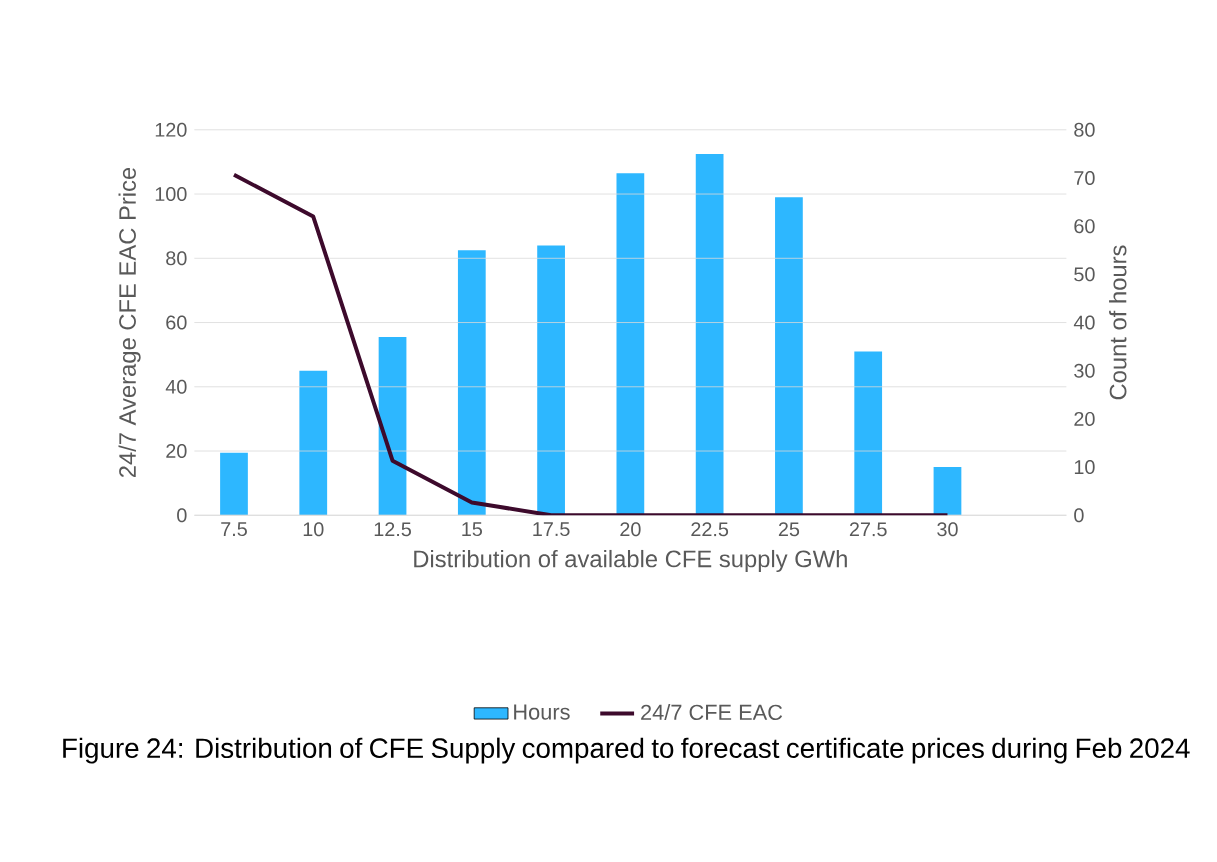 The width and height of the screenshot is (1217, 862). What do you see at coordinates (176, 258) in the screenshot?
I see `y-tick-label: 80` at bounding box center [176, 258].